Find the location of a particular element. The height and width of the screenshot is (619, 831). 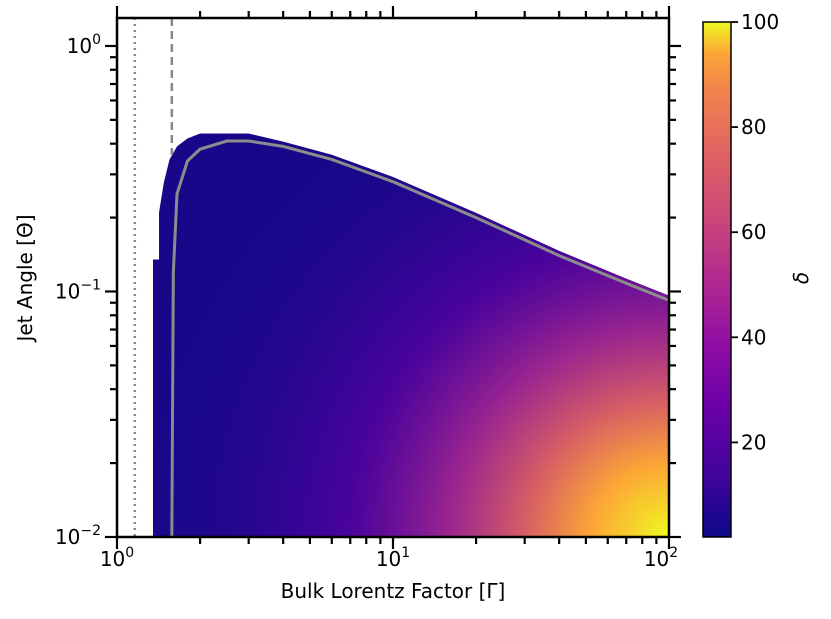

colorbar-label: δ is located at coordinates (801, 278).